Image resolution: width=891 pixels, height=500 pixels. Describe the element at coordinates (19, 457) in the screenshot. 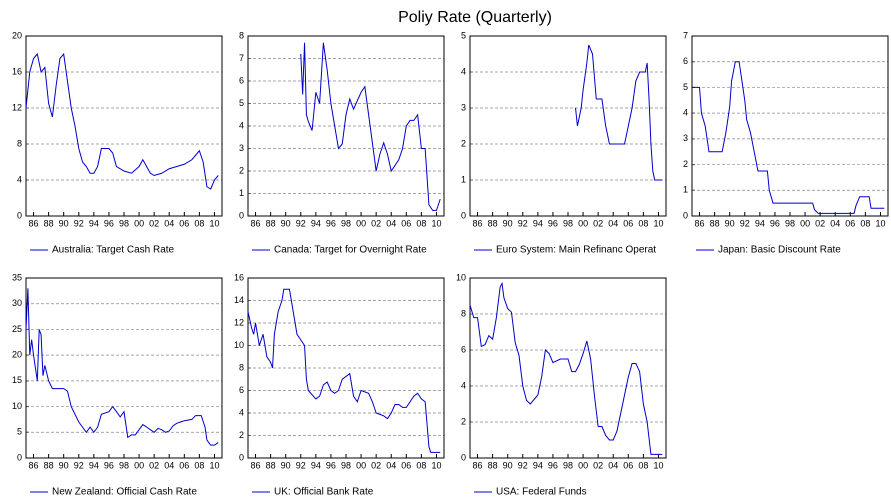

I see `y-tick-label: 0` at that location.